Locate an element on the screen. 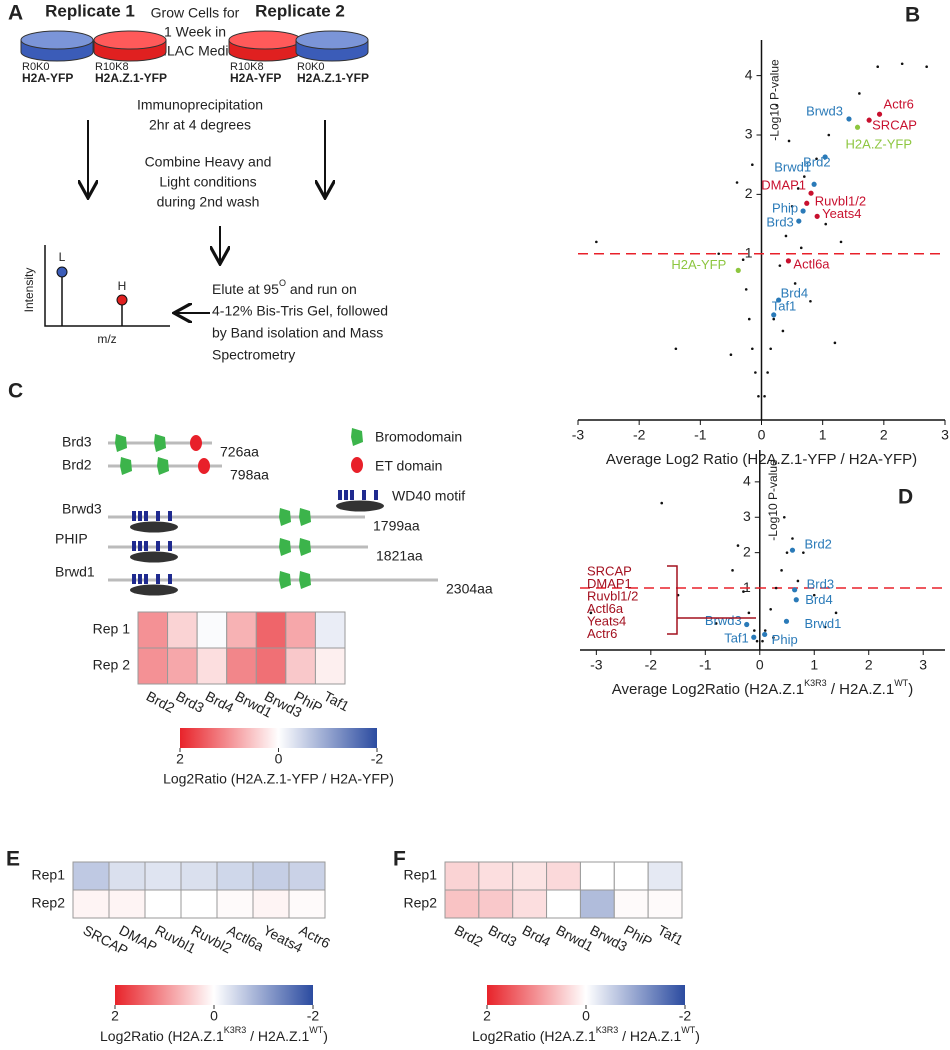  colorbar is located at coordinates (586, 995).